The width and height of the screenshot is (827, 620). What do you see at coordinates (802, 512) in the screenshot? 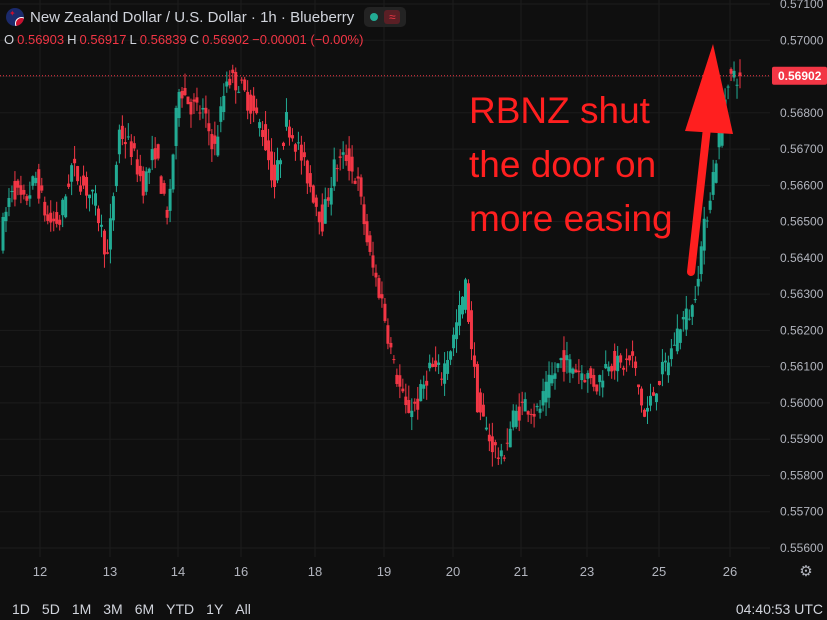
I see `y-tick-label: 0.55700` at bounding box center [802, 512].